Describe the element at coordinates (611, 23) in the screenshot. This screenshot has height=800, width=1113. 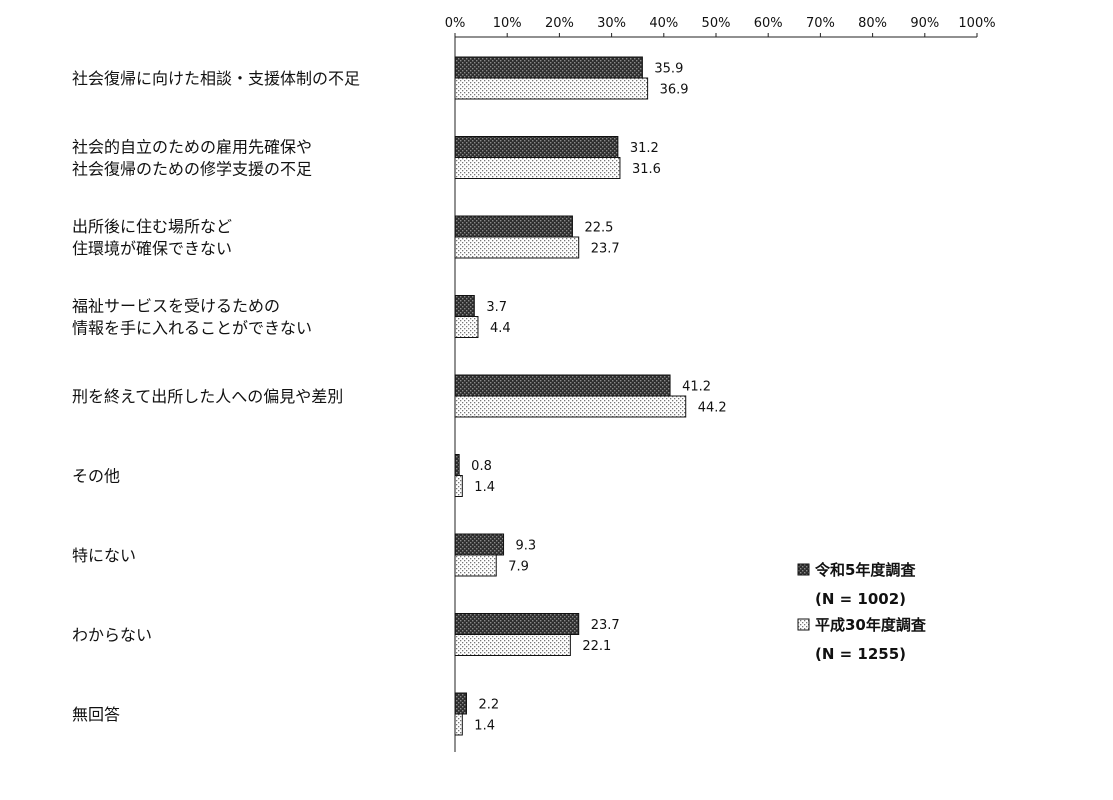
I see `x-tick-label: 30%` at that location.